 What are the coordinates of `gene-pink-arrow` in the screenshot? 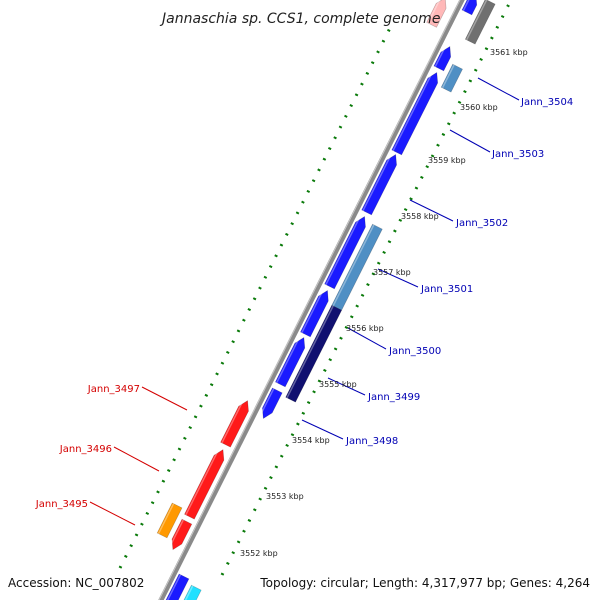 It's located at (436, 14).